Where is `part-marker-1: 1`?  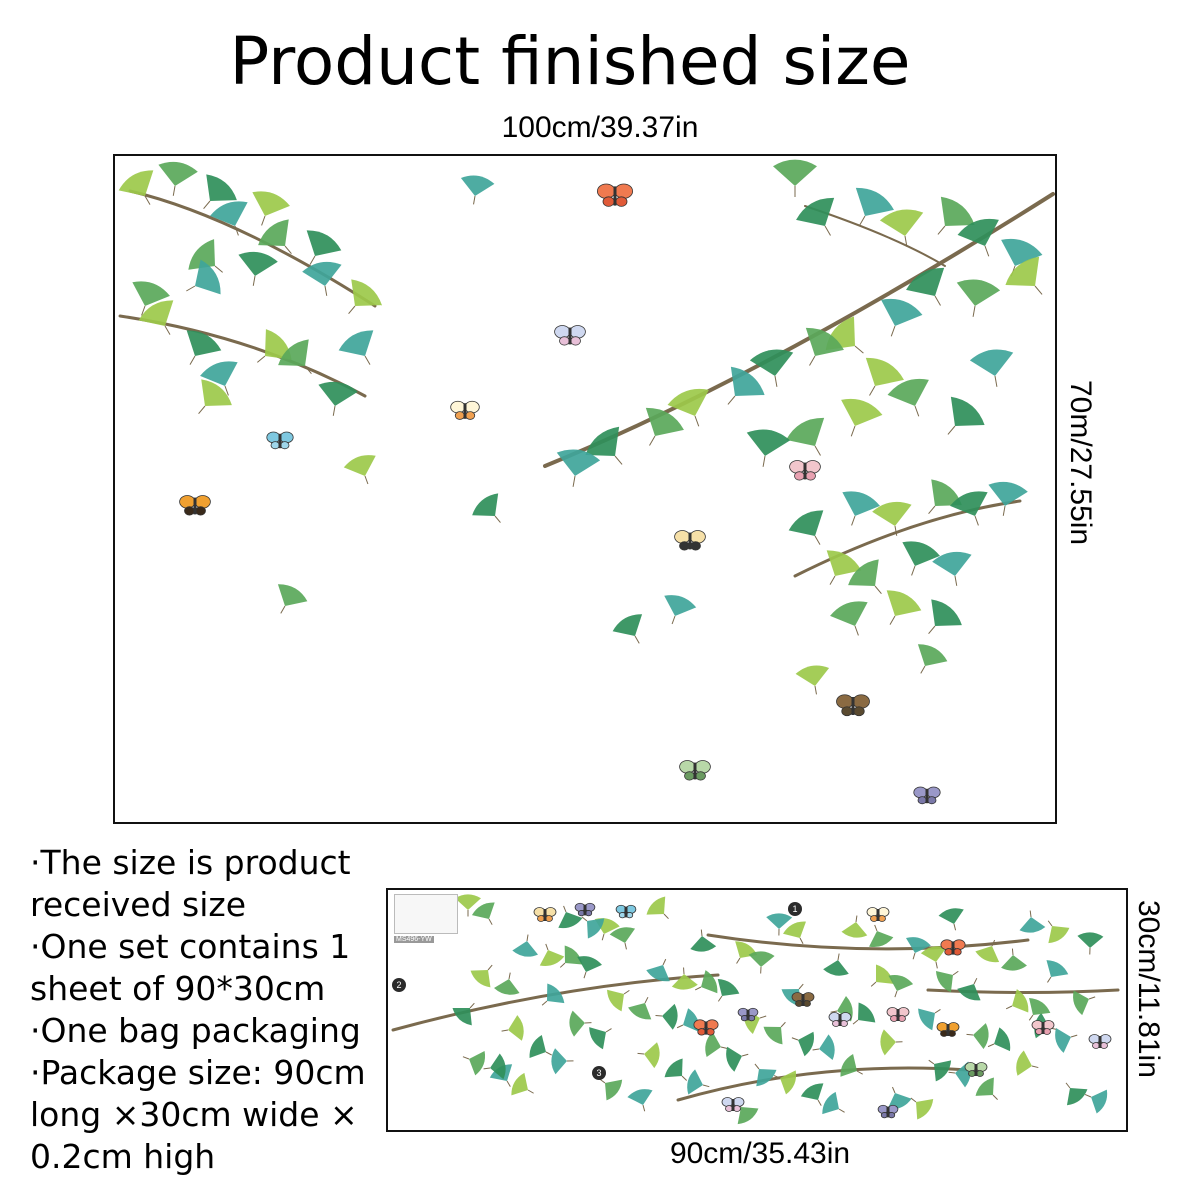
part-marker-1: 1 is located at coordinates (795, 909).